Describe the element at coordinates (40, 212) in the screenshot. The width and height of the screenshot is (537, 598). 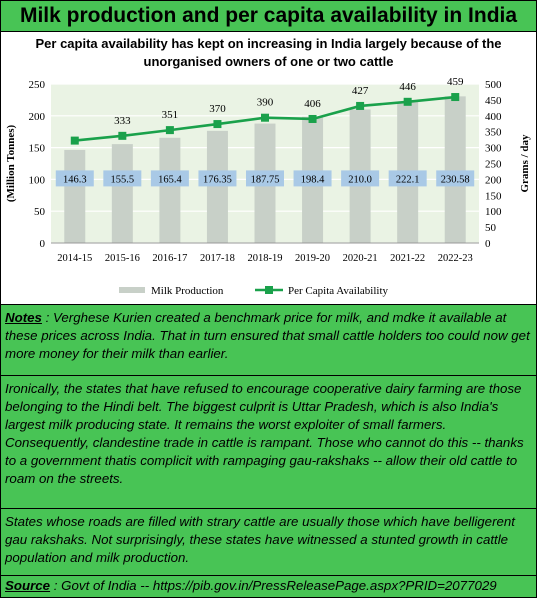
I see `y-tick-label: 50` at that location.